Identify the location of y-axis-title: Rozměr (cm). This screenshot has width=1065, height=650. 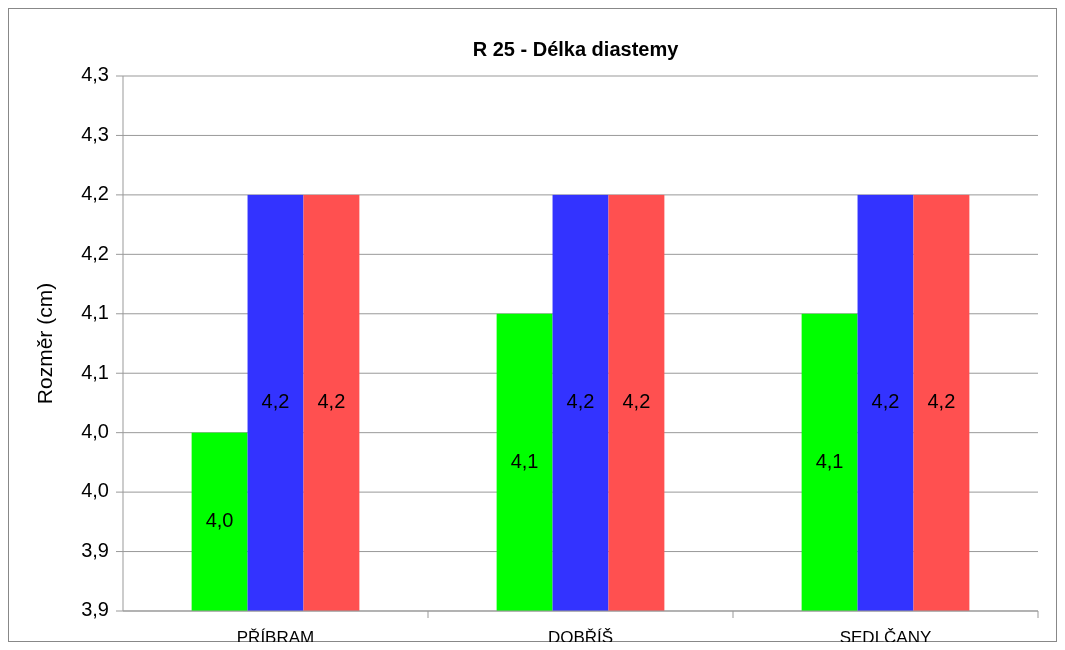
(44, 343).